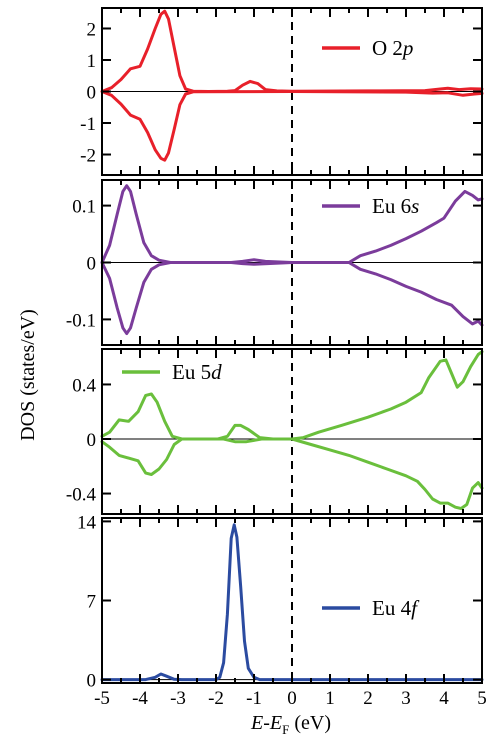 This screenshot has height=742, width=493. Describe the element at coordinates (102, 698) in the screenshot. I see `x-tick-label: -5` at that location.